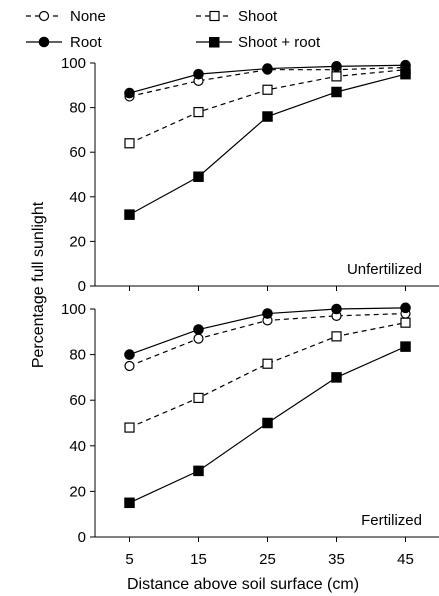  Describe the element at coordinates (279, 42) in the screenshot. I see `legend-label-shoot-root: Shoot + root` at that location.